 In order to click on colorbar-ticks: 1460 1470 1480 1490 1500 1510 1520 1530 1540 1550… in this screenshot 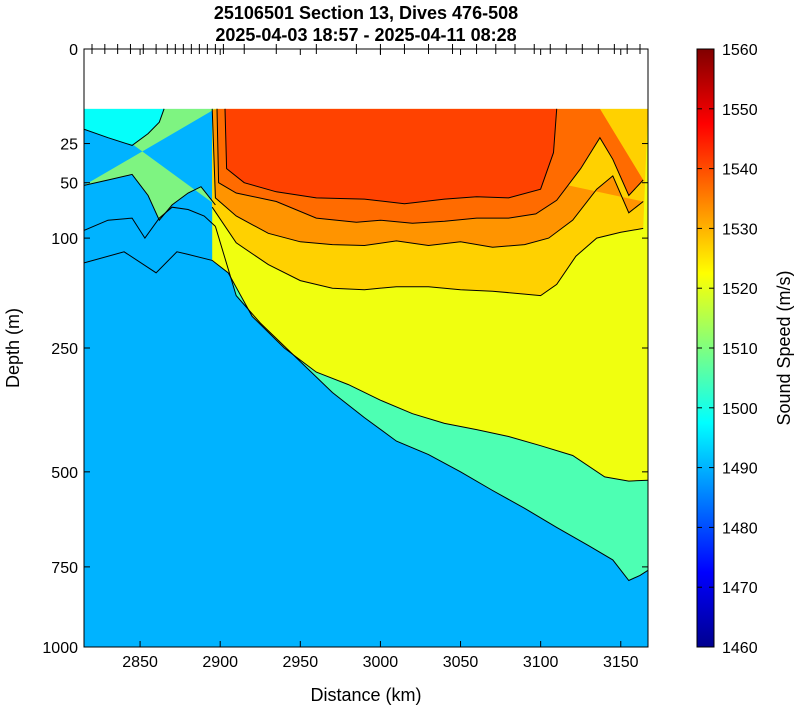, I will do `click(727, 349)`.